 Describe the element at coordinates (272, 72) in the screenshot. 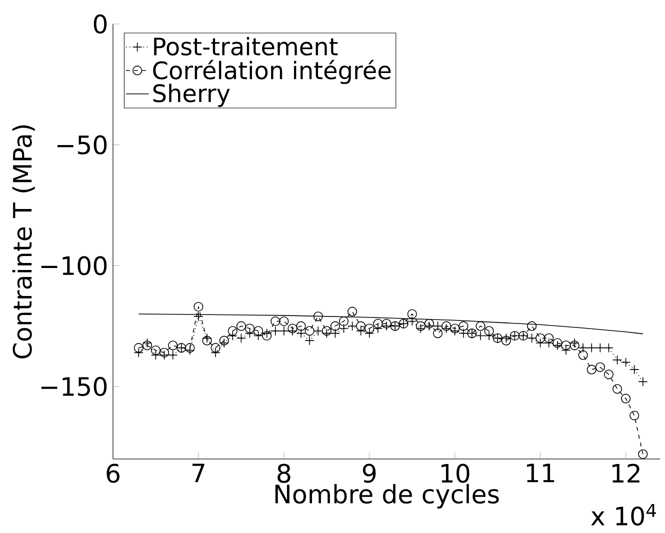

I see `legend-label: Corrélation intégrée` at that location.